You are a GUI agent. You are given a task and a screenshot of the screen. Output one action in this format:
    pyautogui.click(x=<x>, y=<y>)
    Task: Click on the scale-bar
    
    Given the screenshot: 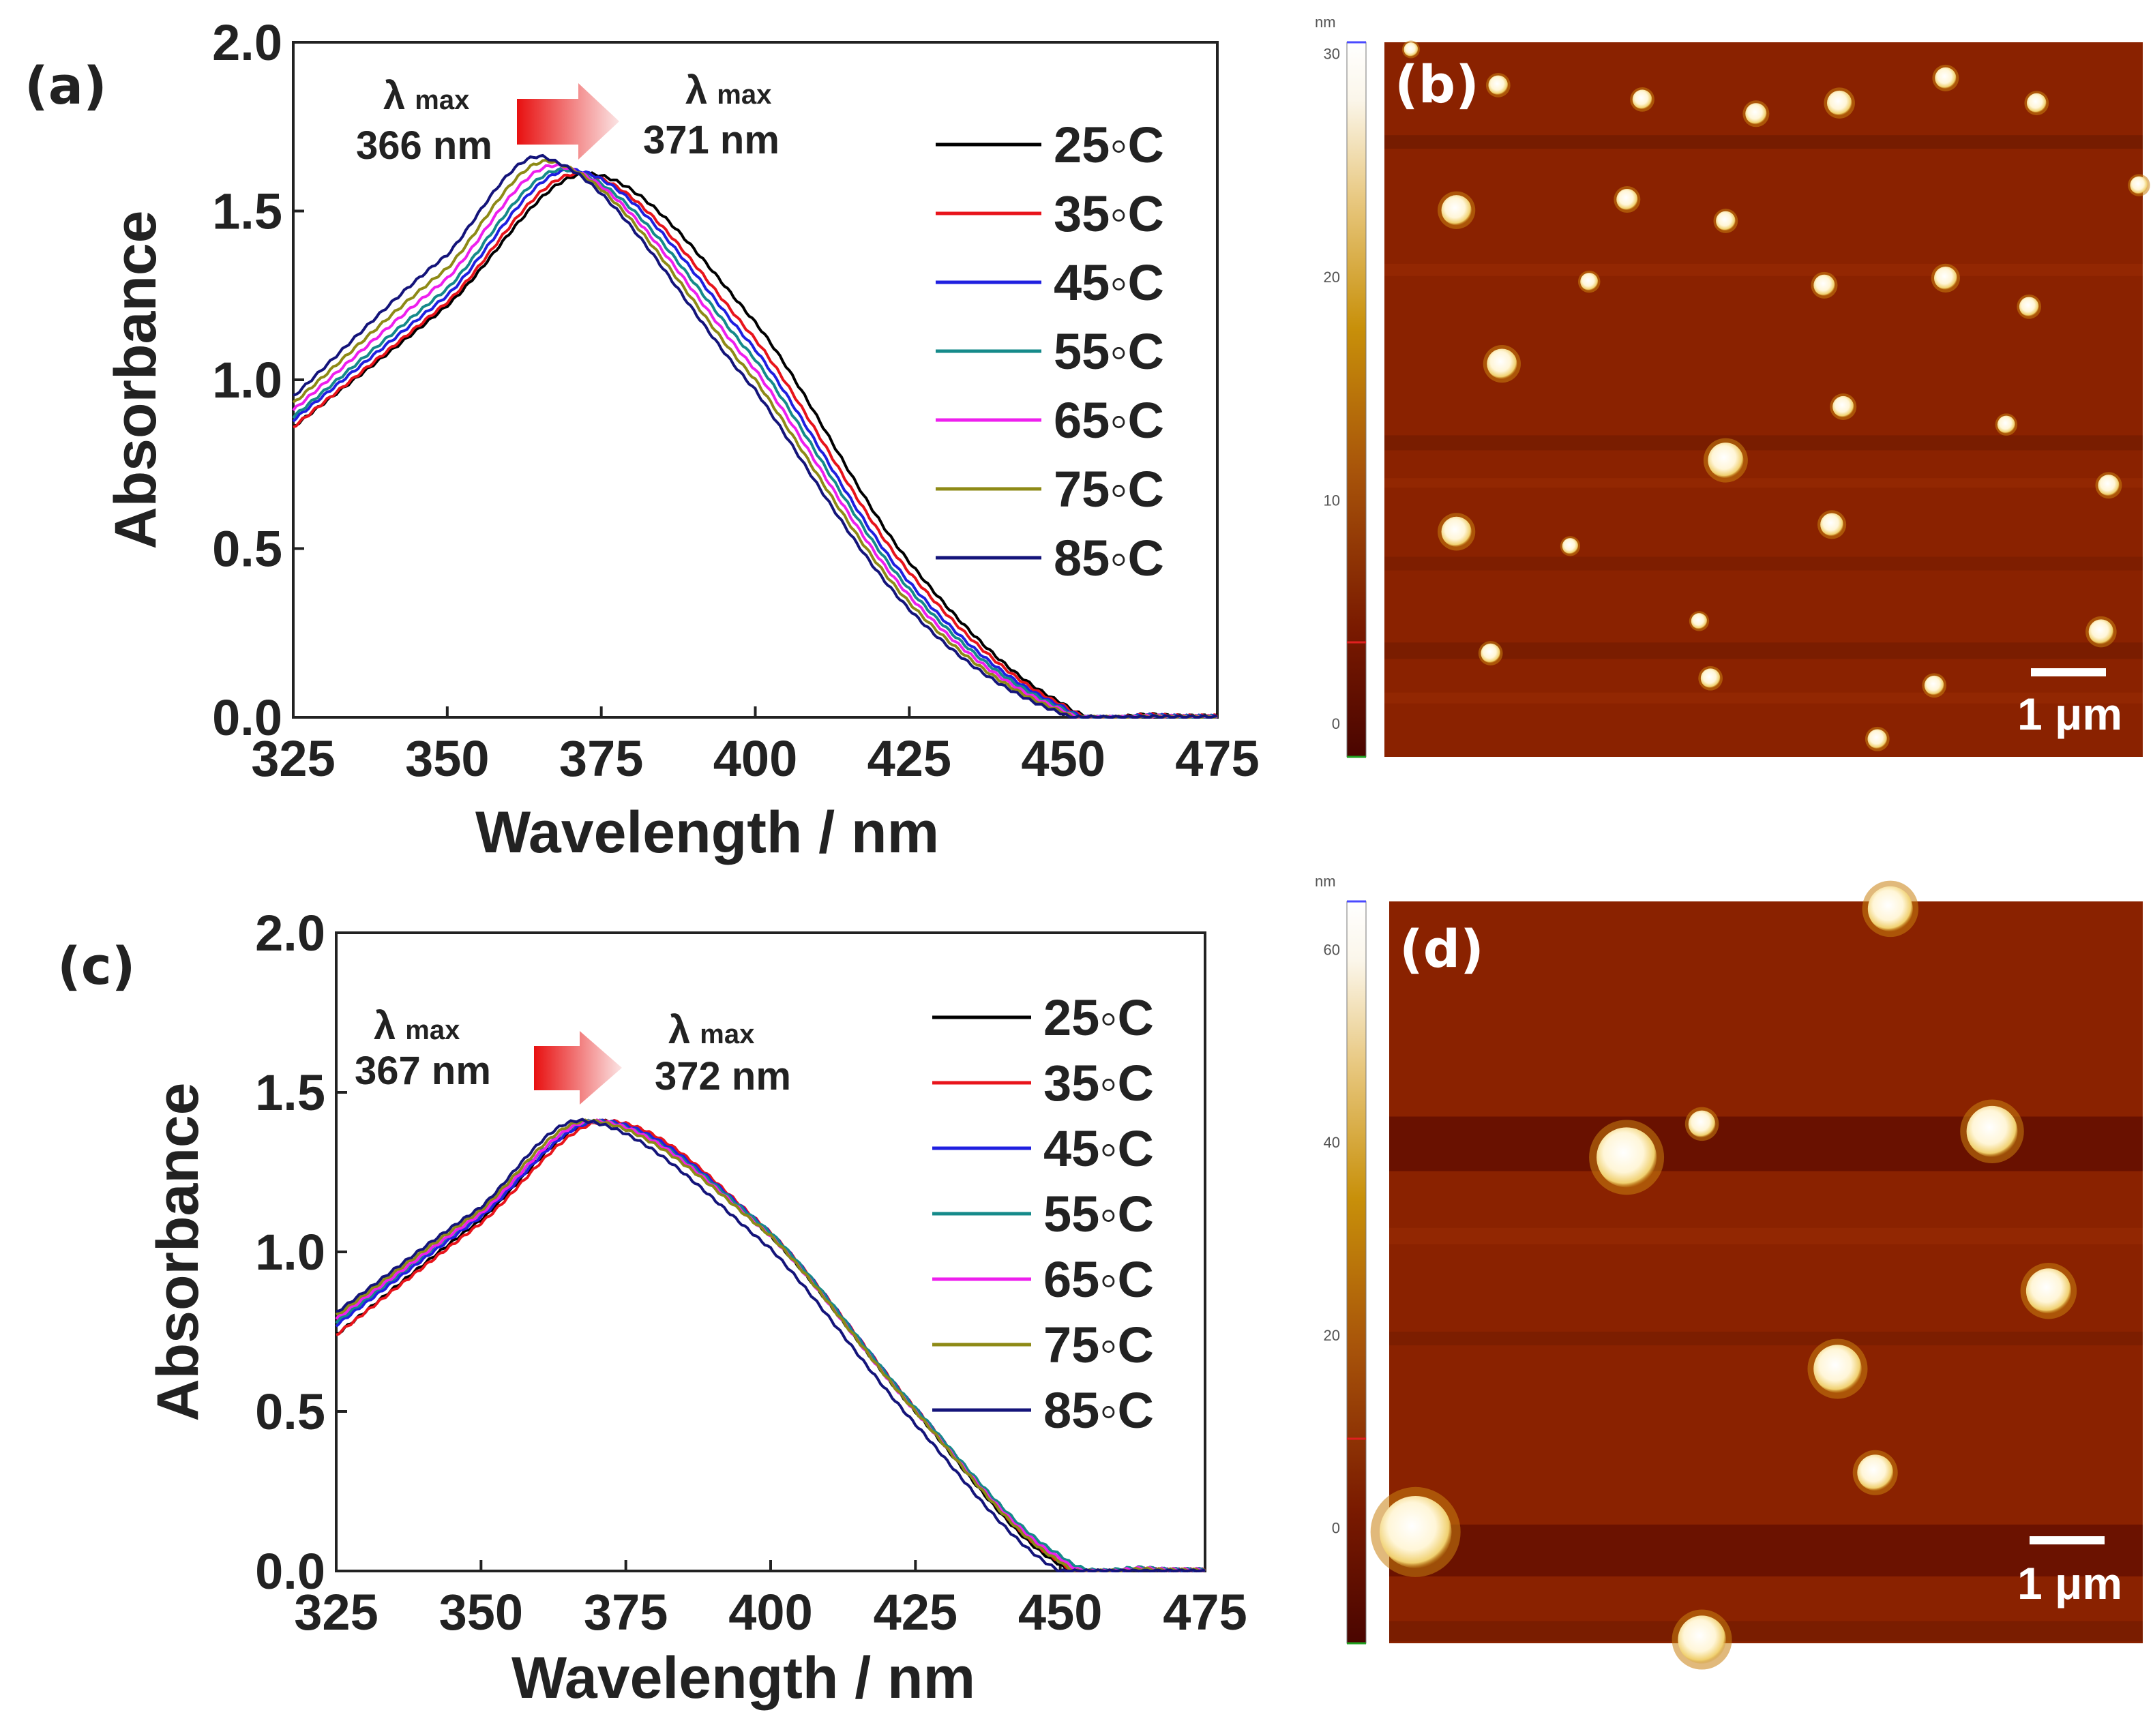 What is the action you would take?
    pyautogui.click(x=2067, y=1540)
    